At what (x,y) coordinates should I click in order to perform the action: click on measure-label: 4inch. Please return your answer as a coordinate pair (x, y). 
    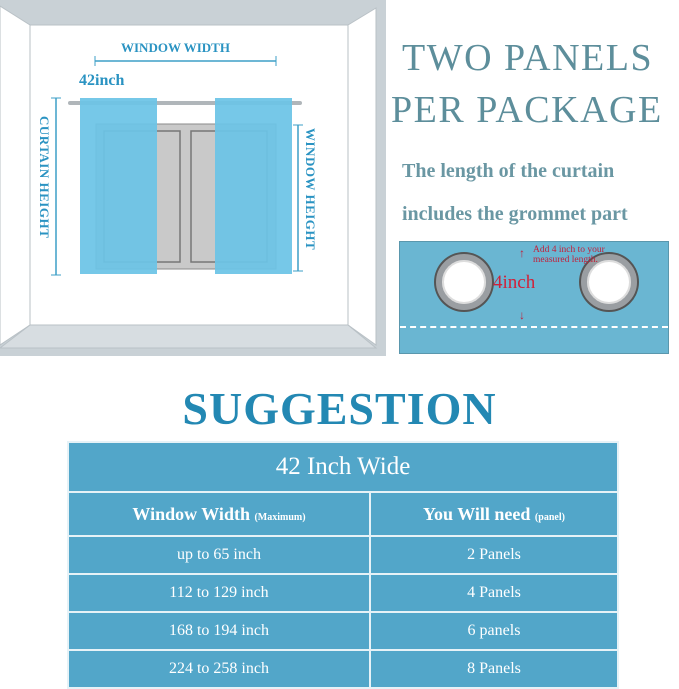
    Looking at the image, I should click on (514, 282).